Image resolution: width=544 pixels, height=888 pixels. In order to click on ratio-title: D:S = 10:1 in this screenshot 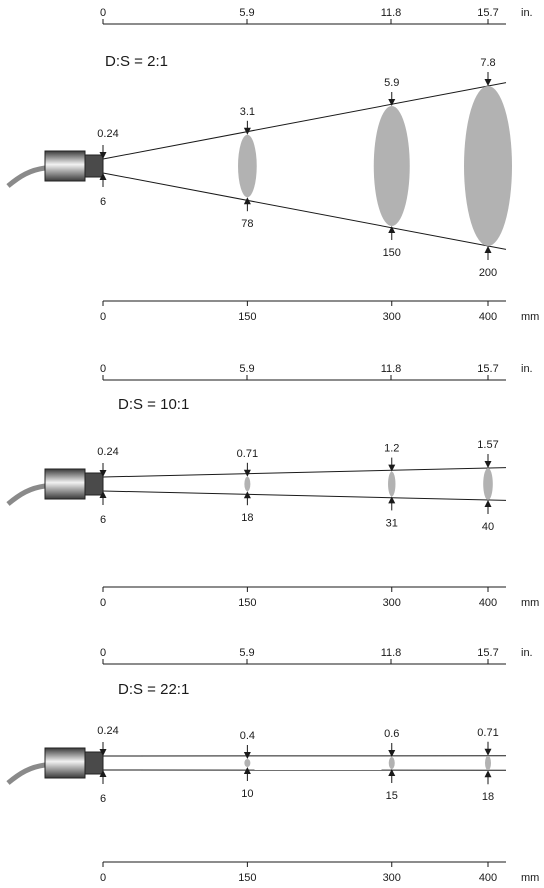, I will do `click(153, 404)`.